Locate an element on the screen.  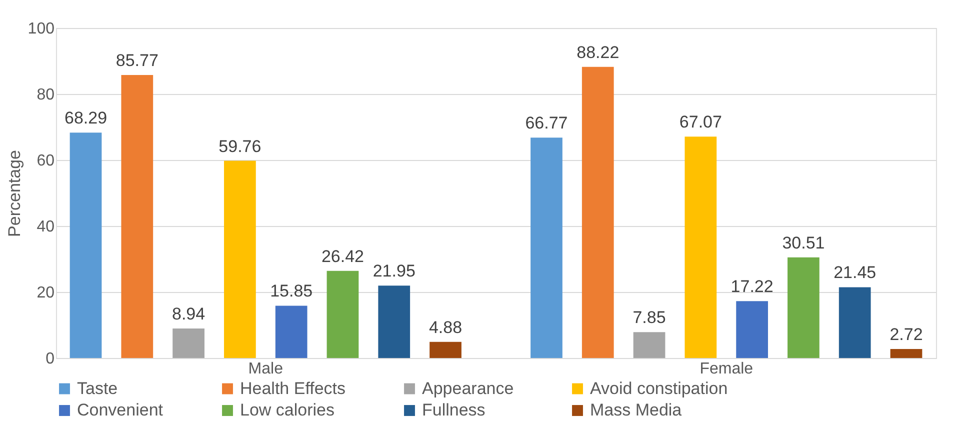
data-label: 67.07 is located at coordinates (700, 122).